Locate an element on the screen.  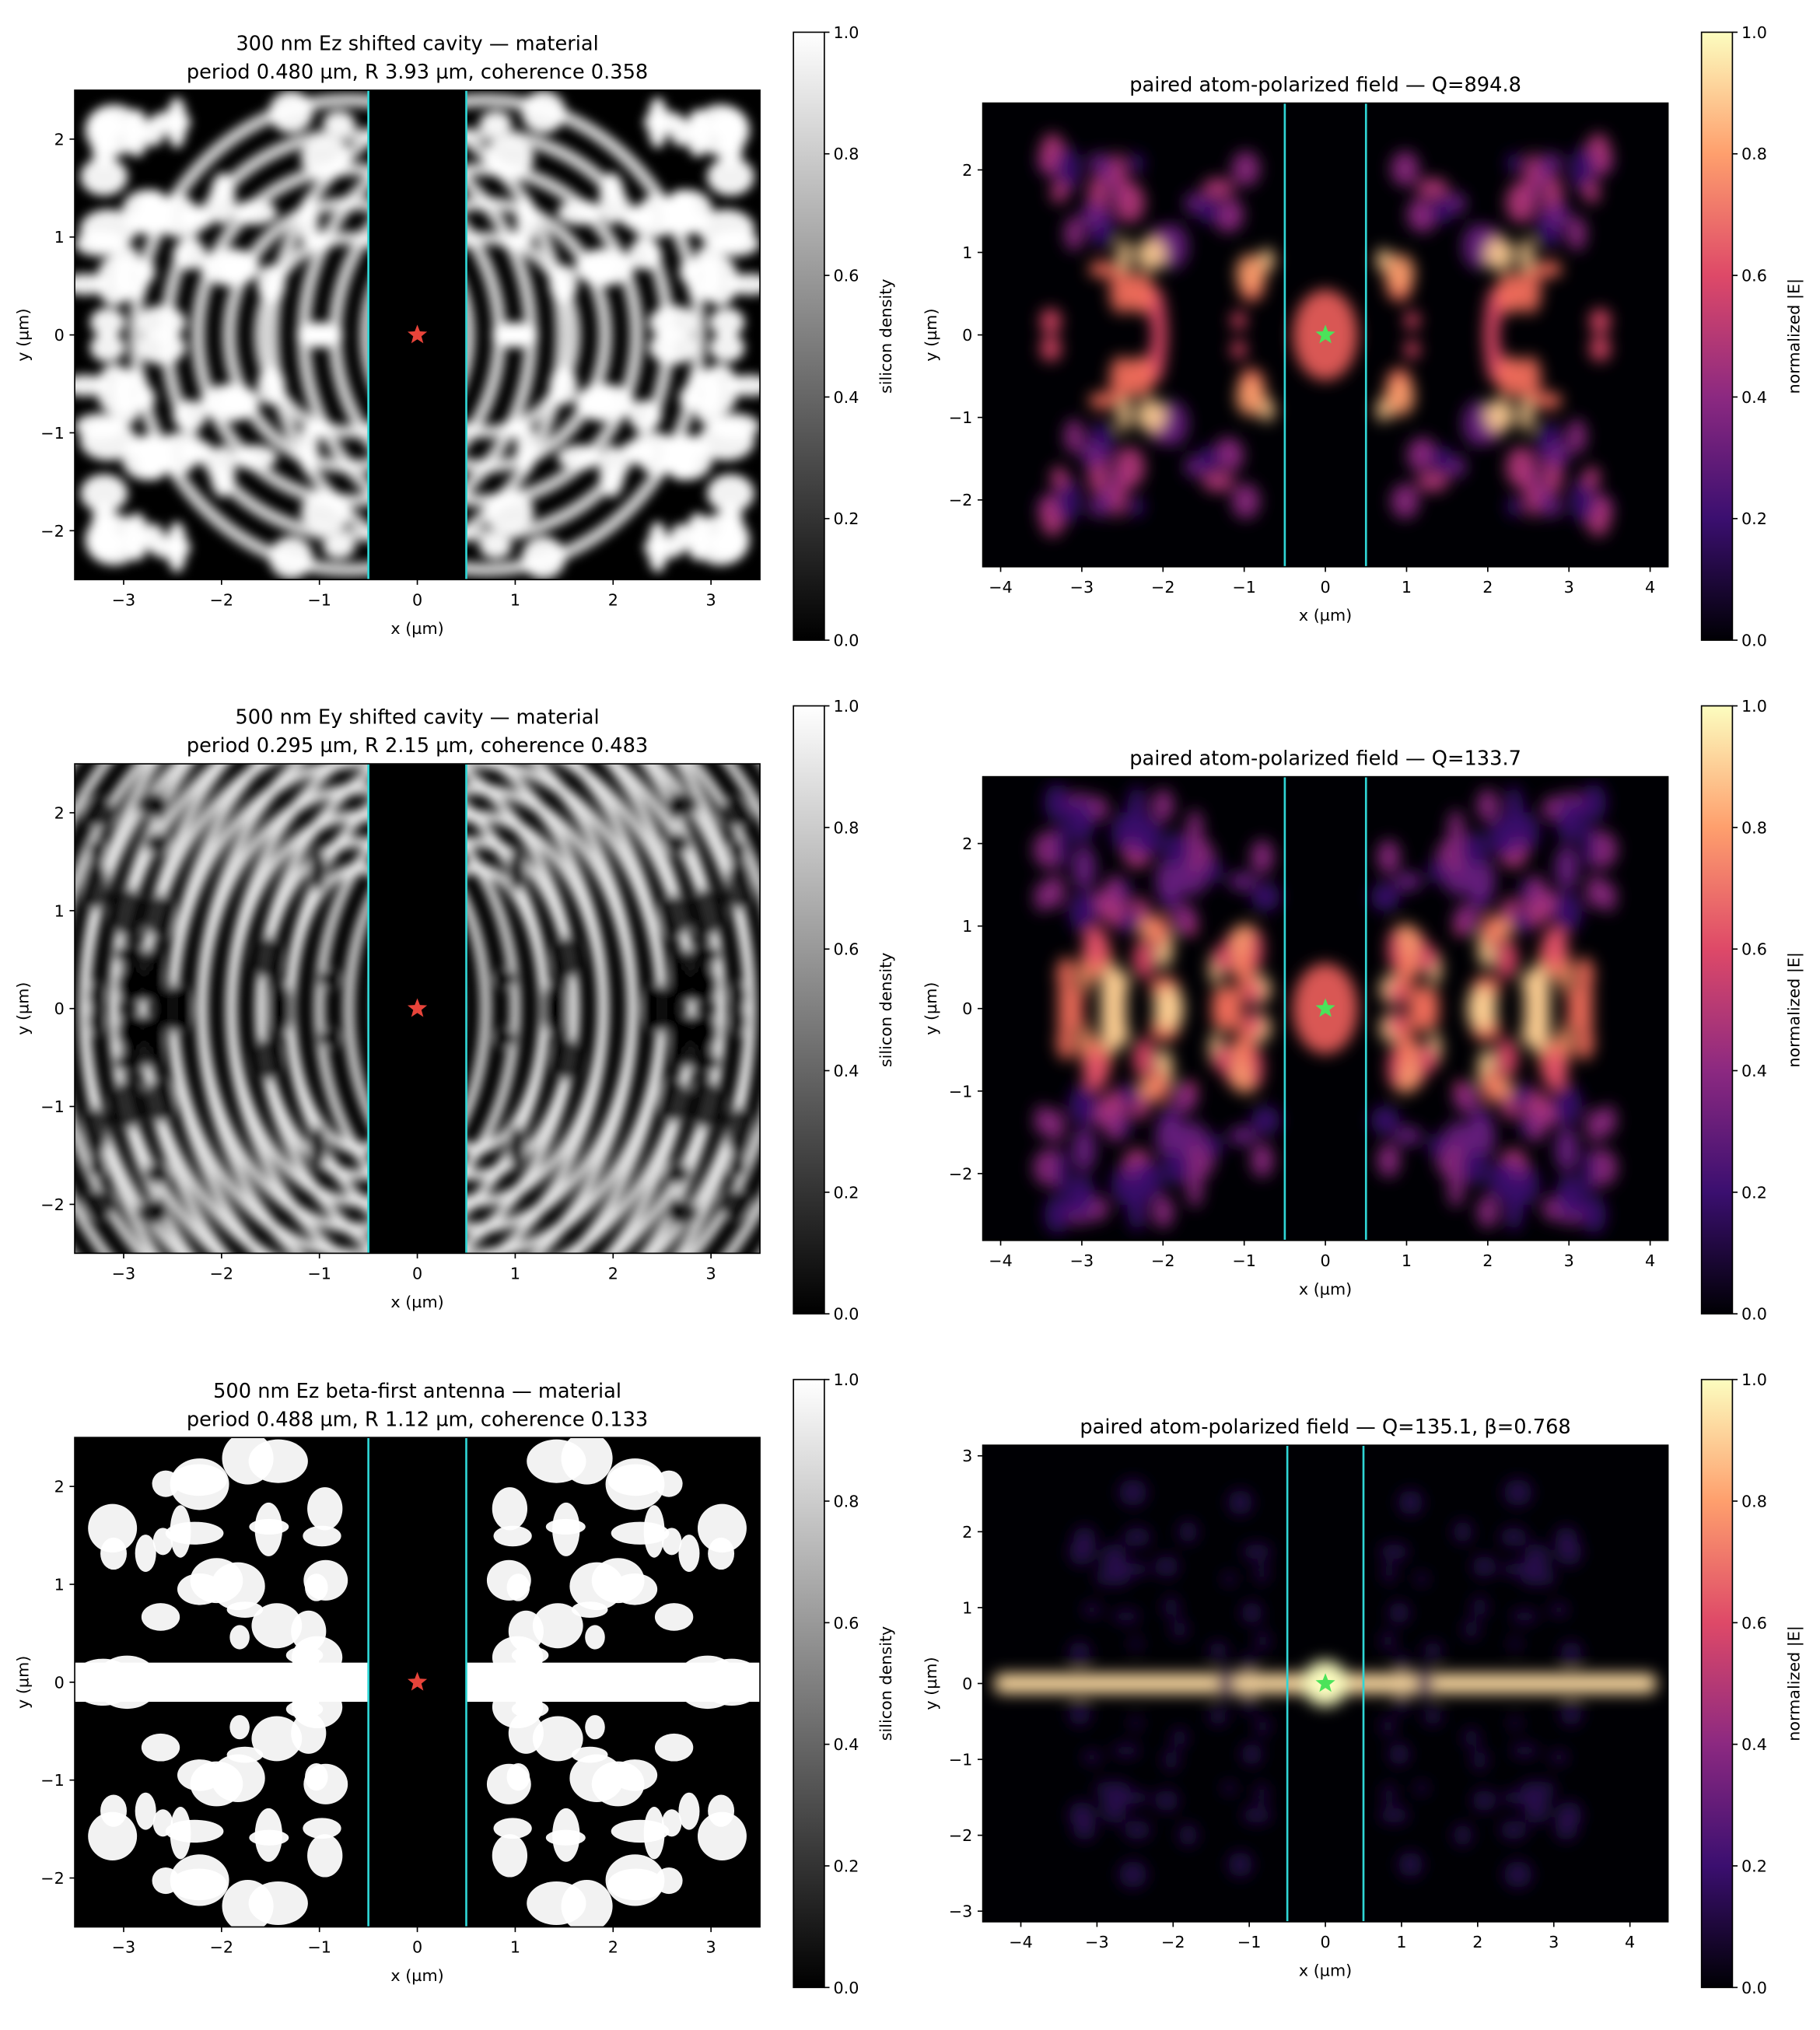
y-axis-label: y (µm) is located at coordinates (931, 1009).